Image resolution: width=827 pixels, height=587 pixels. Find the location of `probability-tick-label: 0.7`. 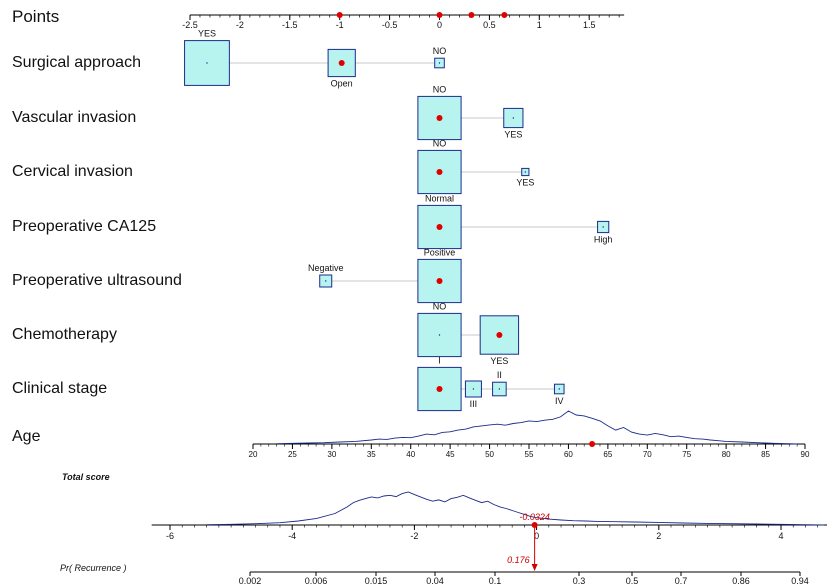

probability-tick-label: 0.7 is located at coordinates (681, 581).